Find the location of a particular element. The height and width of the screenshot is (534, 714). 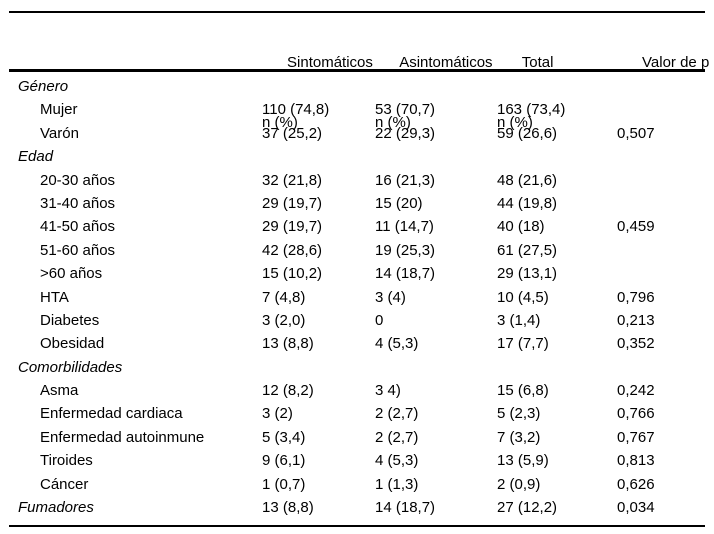

cell-asintomaticos: 19 (25,3) is located at coordinates (405, 250).